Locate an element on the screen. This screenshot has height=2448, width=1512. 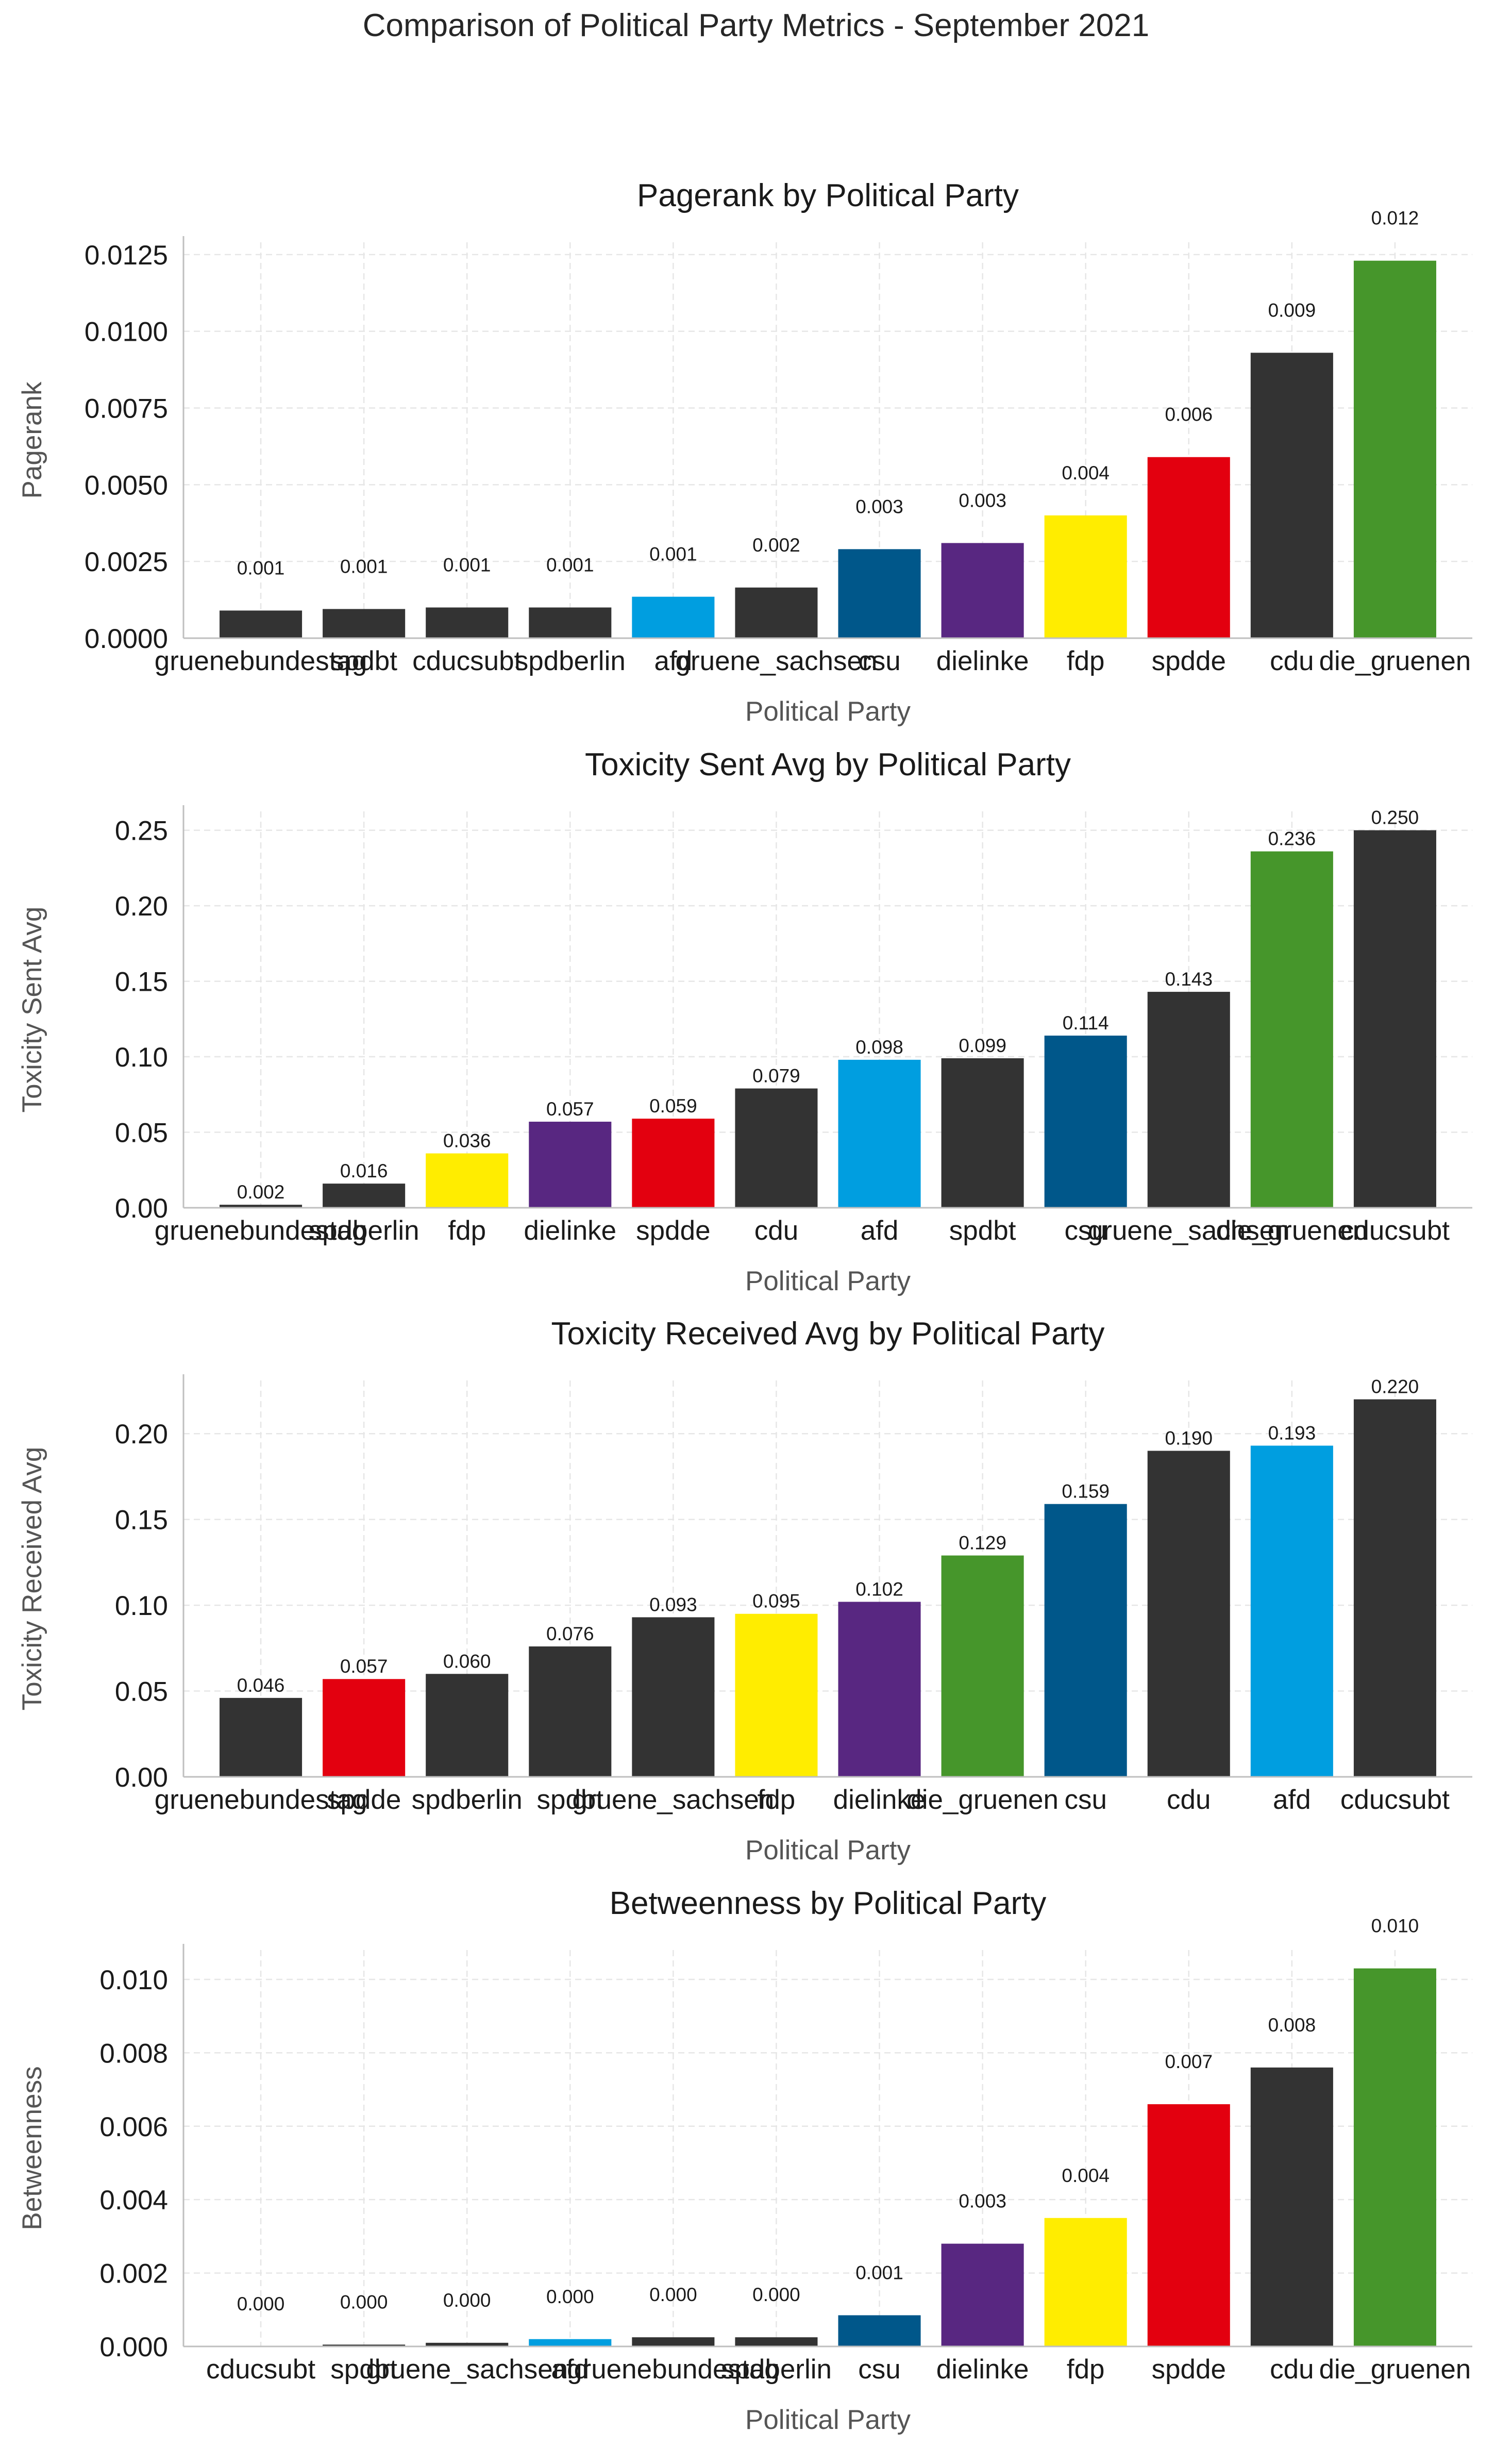
data-label: 0.076 is located at coordinates (570, 1633).